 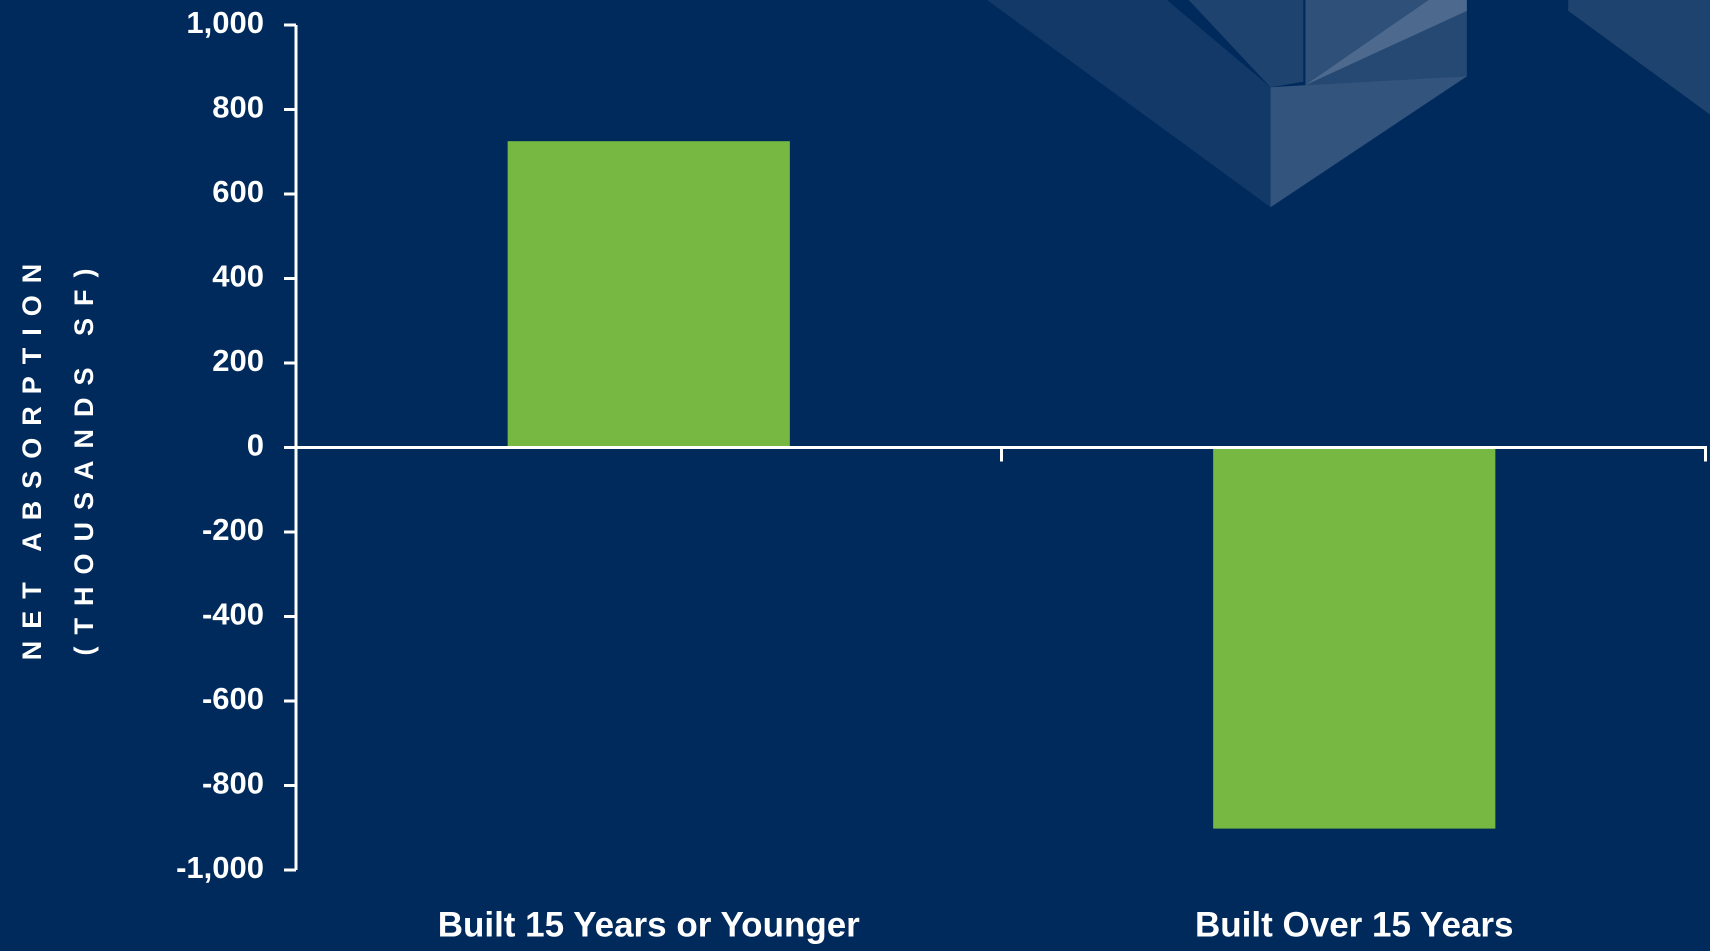 I want to click on y-axis-label: (THOUSANDS SF), so click(x=84, y=456).